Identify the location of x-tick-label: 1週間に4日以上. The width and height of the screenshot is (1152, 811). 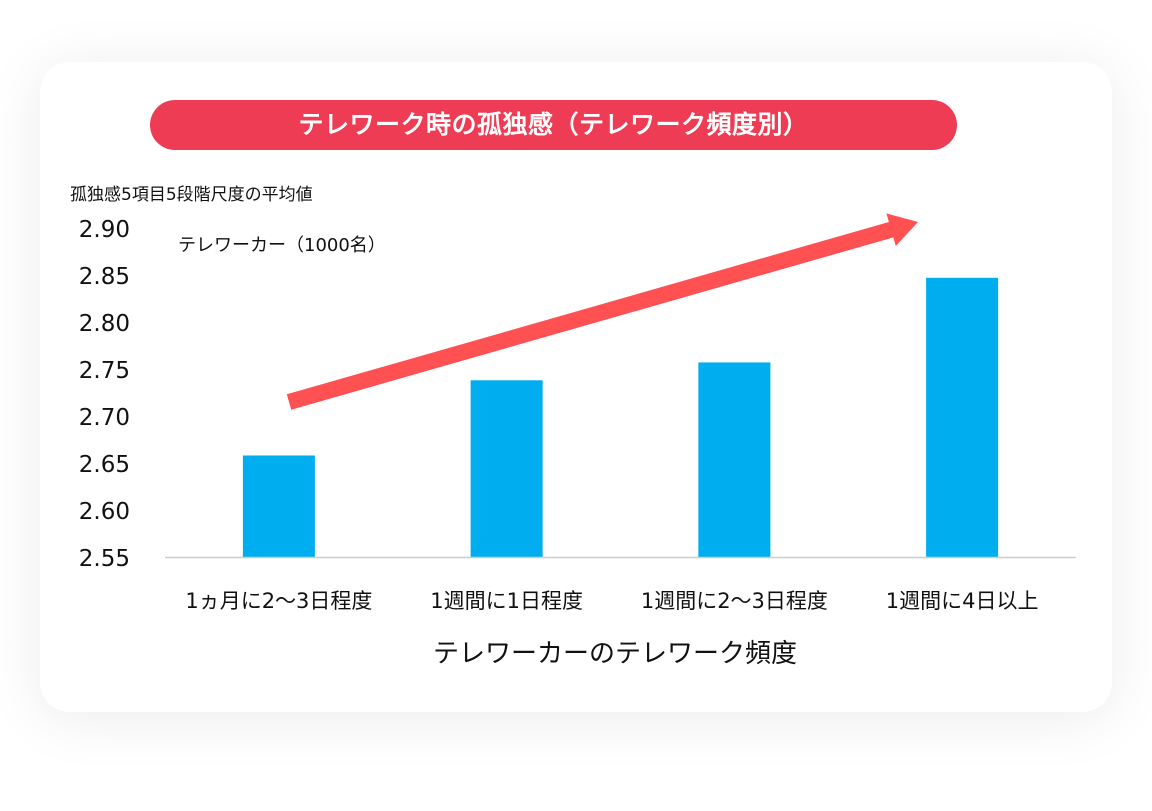
(962, 601).